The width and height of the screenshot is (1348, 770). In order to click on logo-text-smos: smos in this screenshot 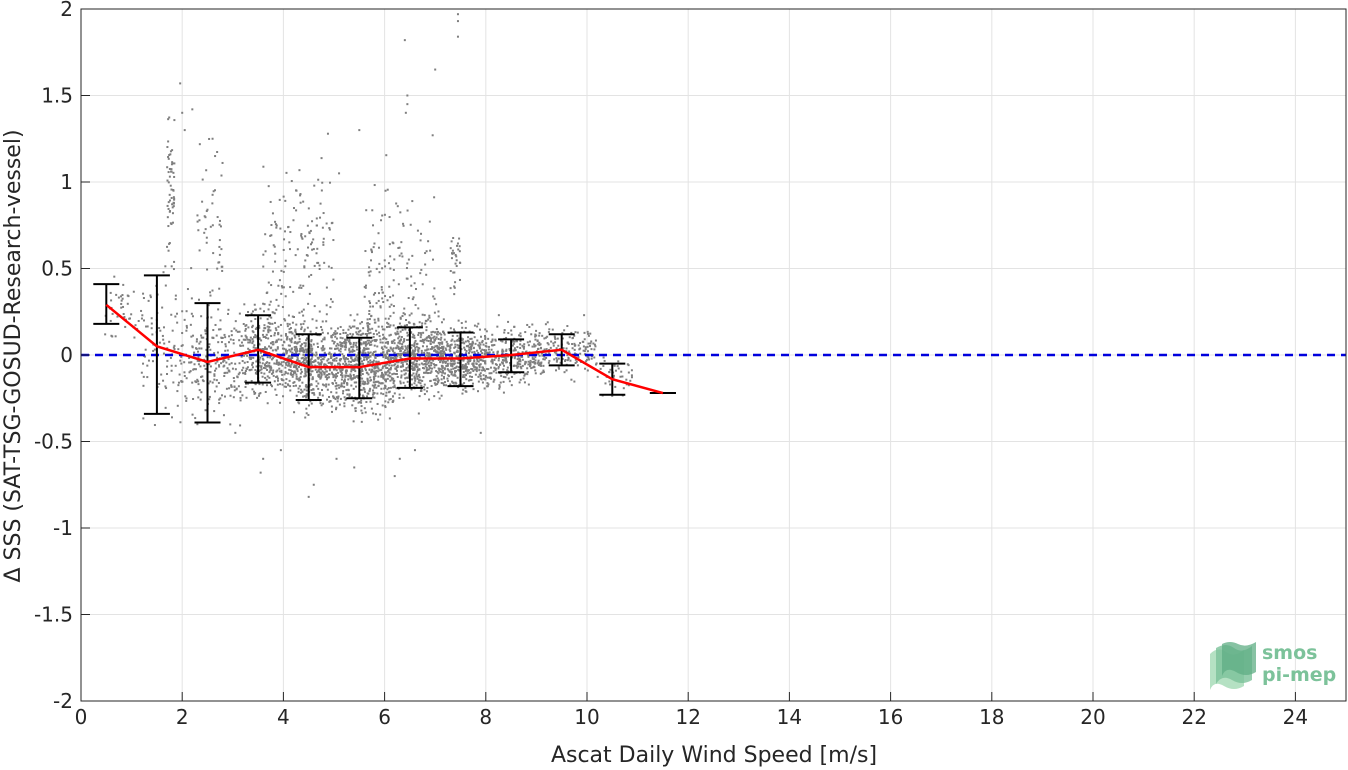, I will do `click(1290, 653)`.